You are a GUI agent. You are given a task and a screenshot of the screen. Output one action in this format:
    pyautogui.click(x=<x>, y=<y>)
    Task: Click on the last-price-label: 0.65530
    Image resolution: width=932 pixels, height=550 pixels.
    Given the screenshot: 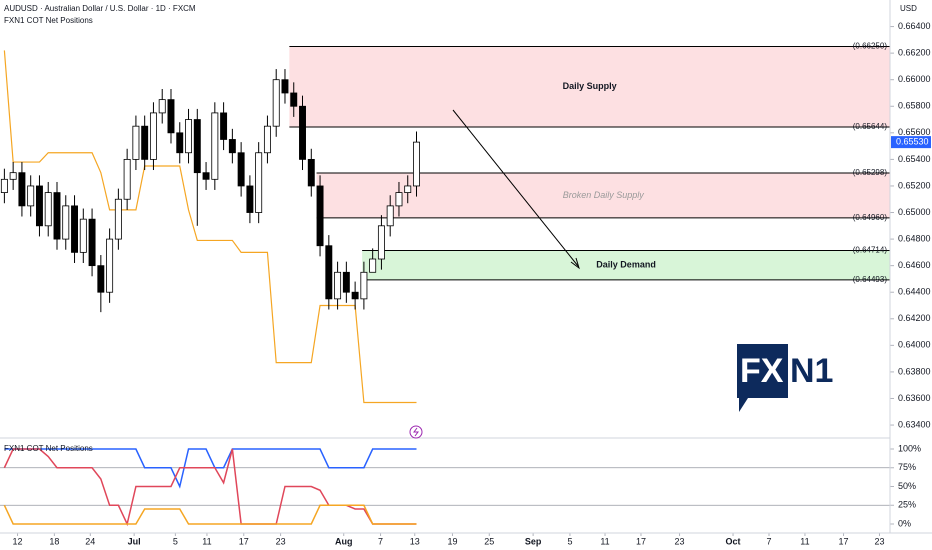 What is the action you would take?
    pyautogui.click(x=912, y=141)
    